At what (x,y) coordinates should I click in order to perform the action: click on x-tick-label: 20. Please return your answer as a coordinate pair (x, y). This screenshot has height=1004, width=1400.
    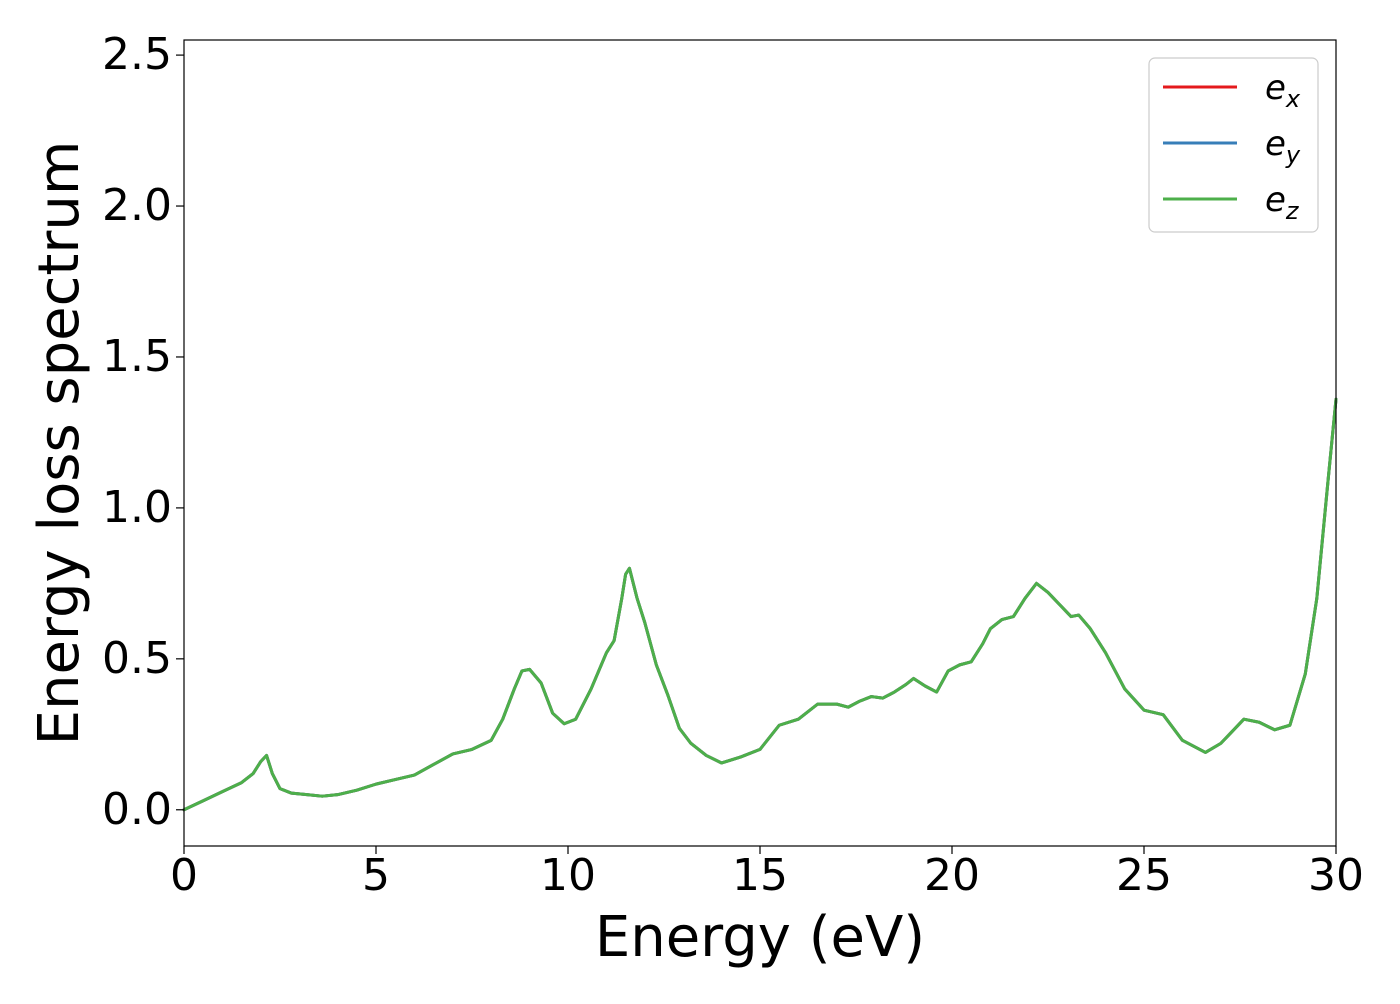
    Looking at the image, I should click on (952, 875).